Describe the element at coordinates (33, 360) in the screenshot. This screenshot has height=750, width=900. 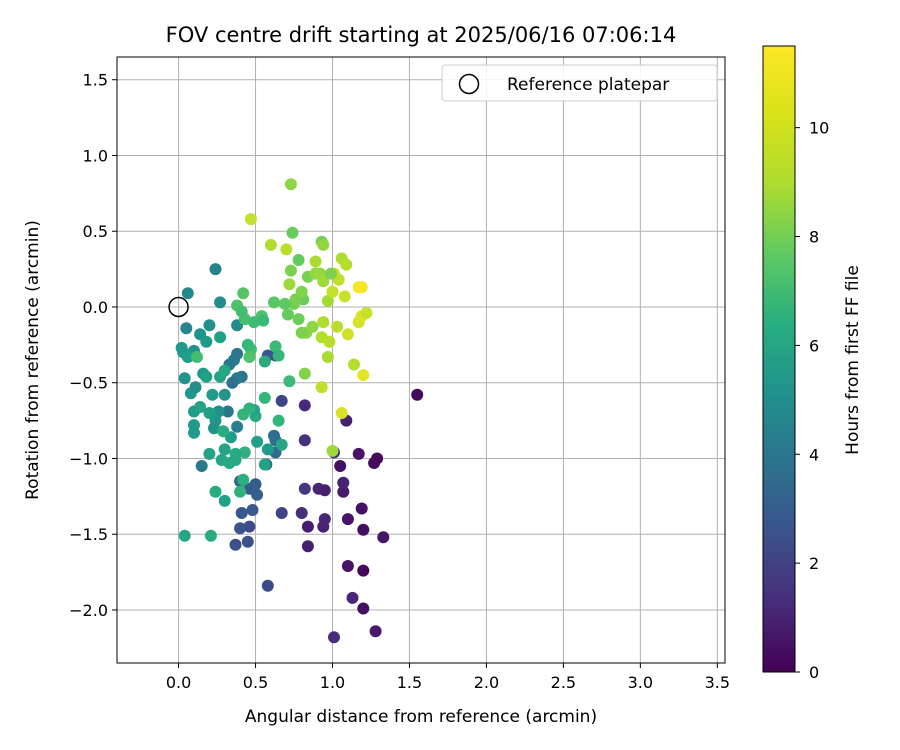
I see `y-axis-label: Rotation from reference (arcmin)` at that location.